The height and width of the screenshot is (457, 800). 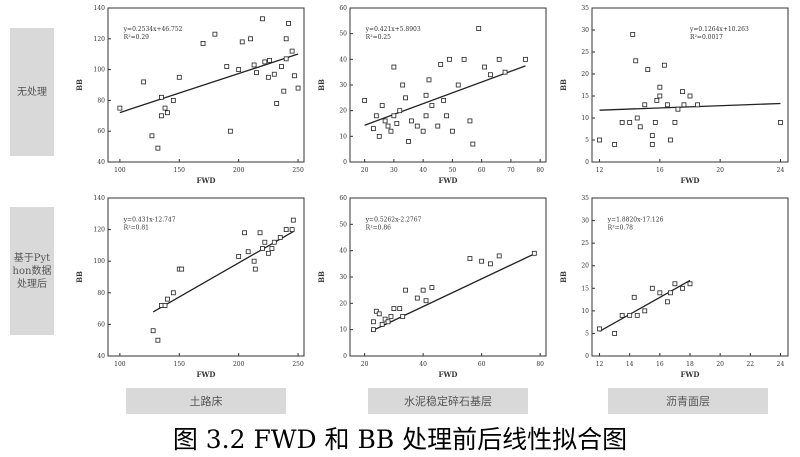 I want to click on x-tick-label: 80, so click(x=540, y=170).